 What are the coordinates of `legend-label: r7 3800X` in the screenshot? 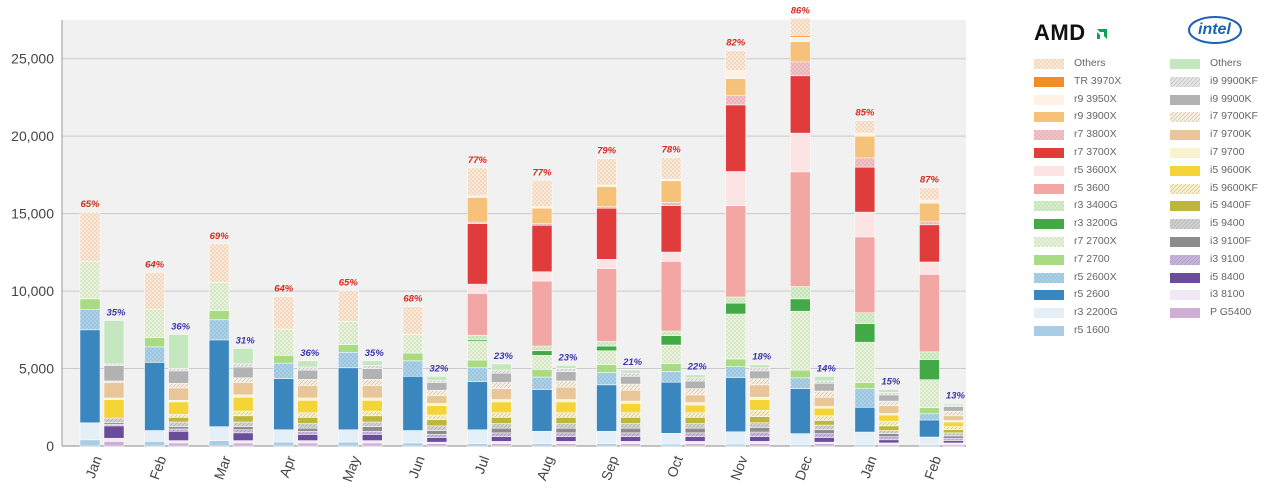 It's located at (1095, 134).